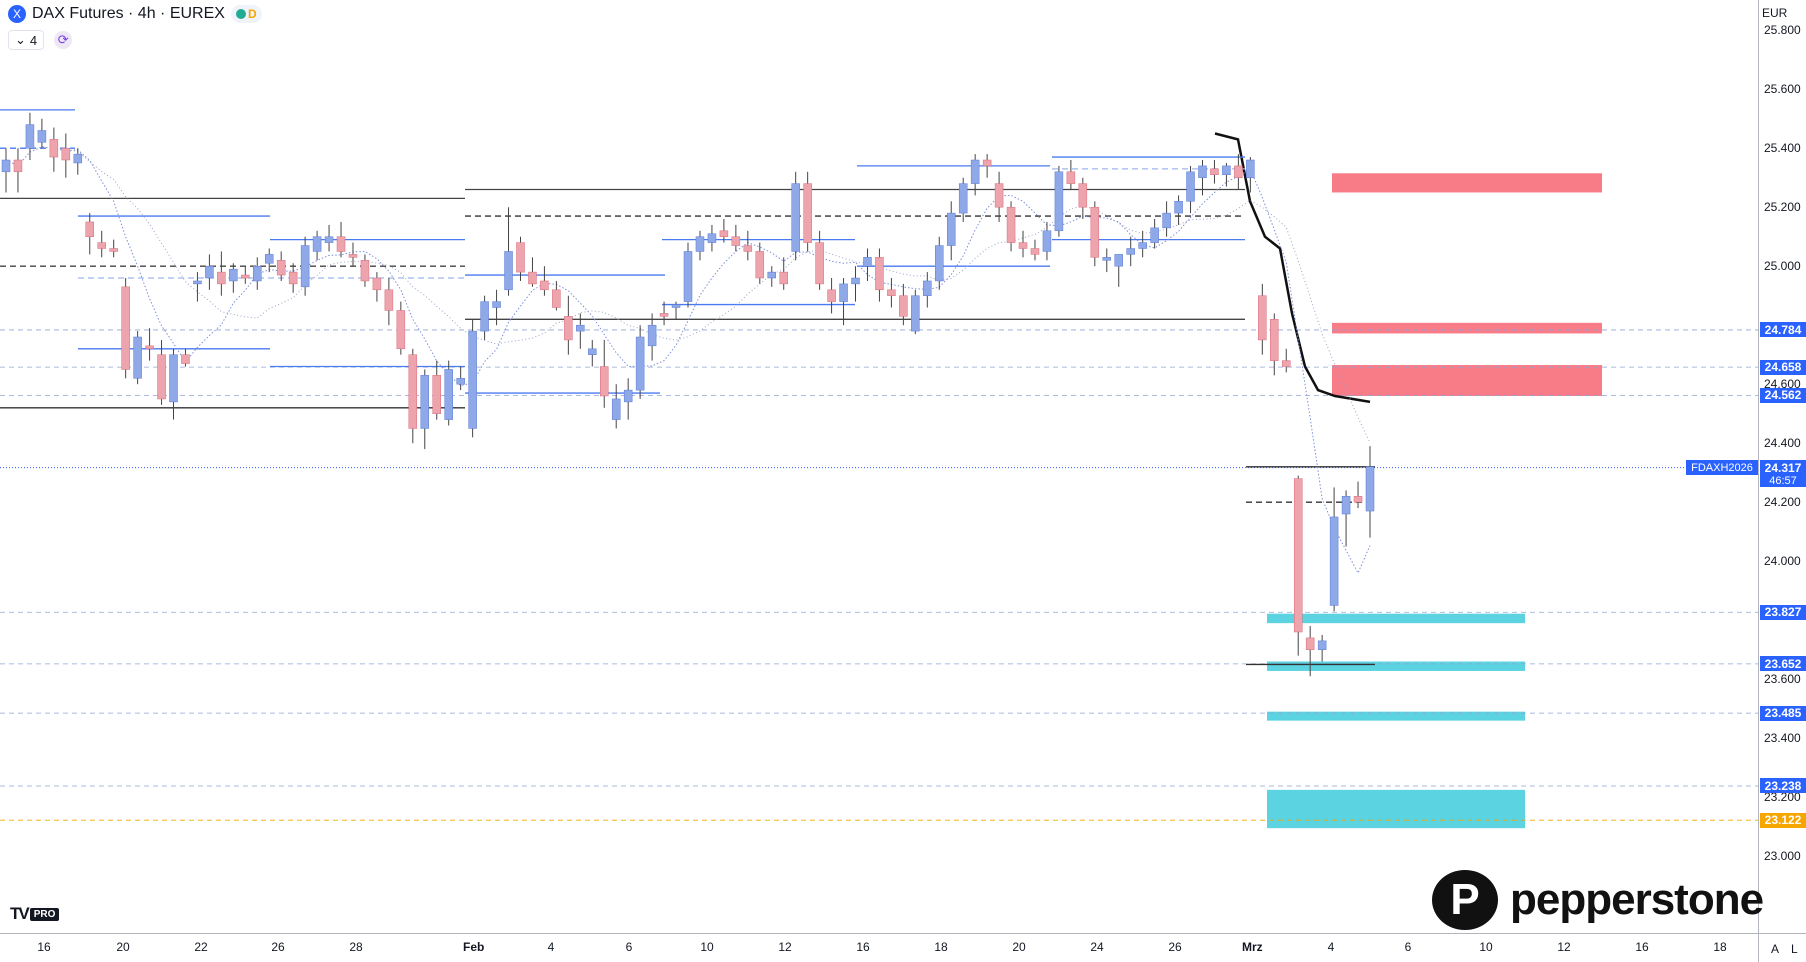 The image size is (1806, 962). I want to click on tradingview-logo: TV PRO, so click(35, 914).